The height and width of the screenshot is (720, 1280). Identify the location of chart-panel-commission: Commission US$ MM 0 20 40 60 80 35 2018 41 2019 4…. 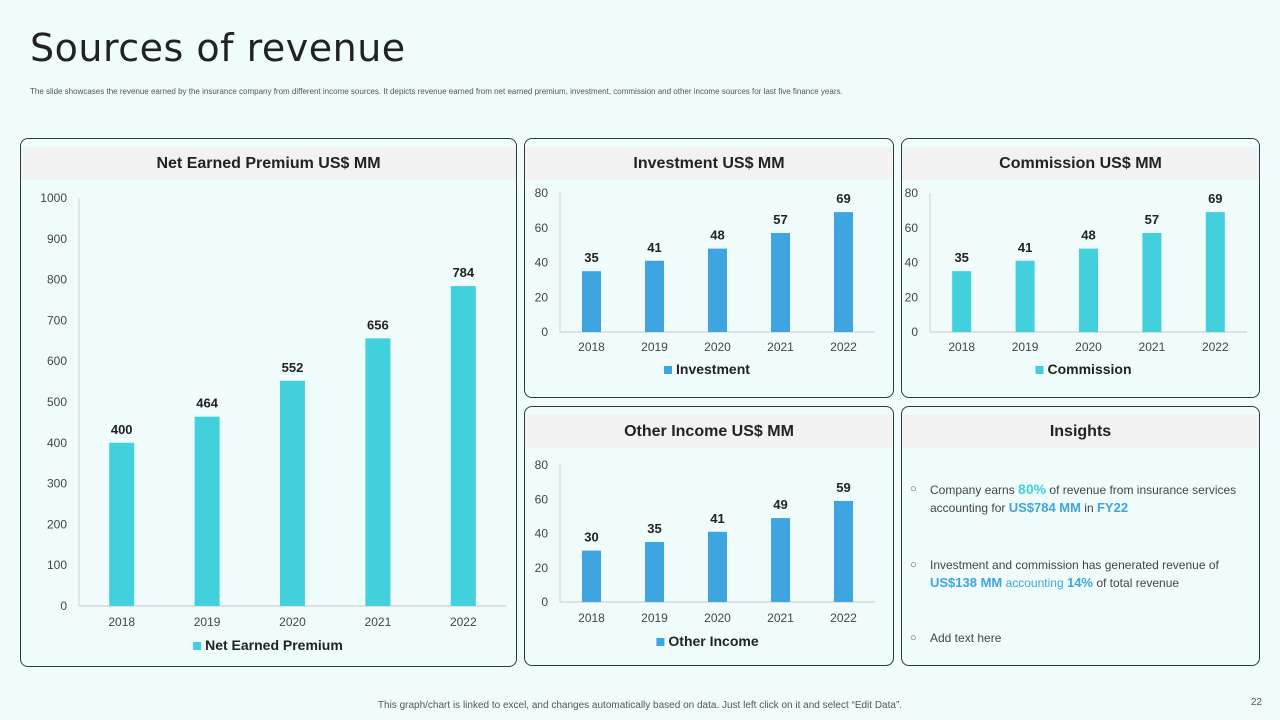
(1080, 268).